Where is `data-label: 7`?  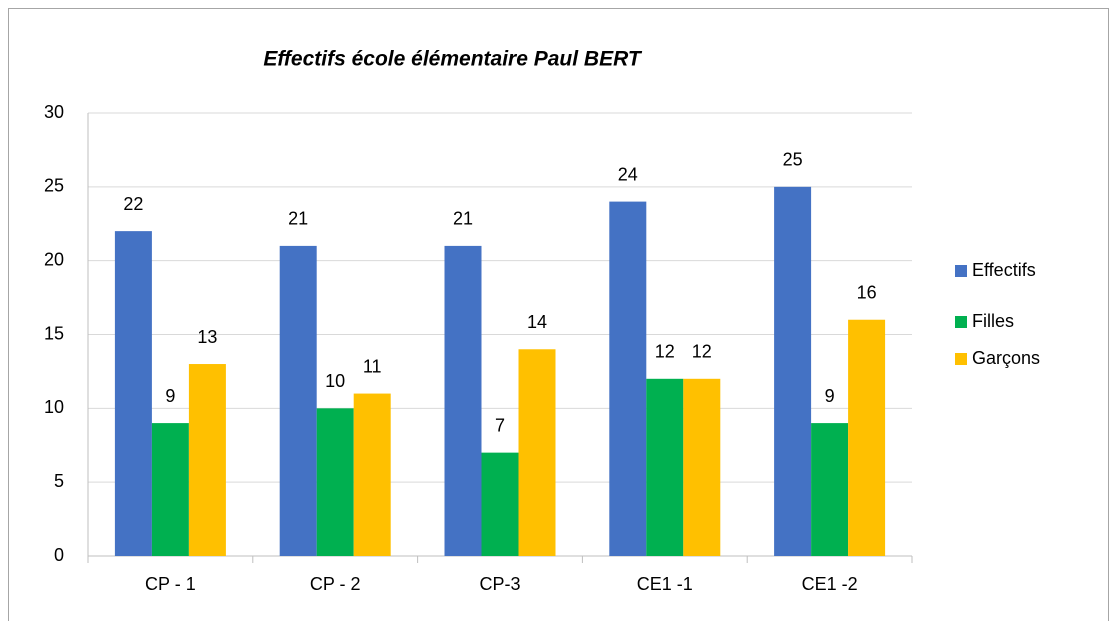 data-label: 7 is located at coordinates (500, 425).